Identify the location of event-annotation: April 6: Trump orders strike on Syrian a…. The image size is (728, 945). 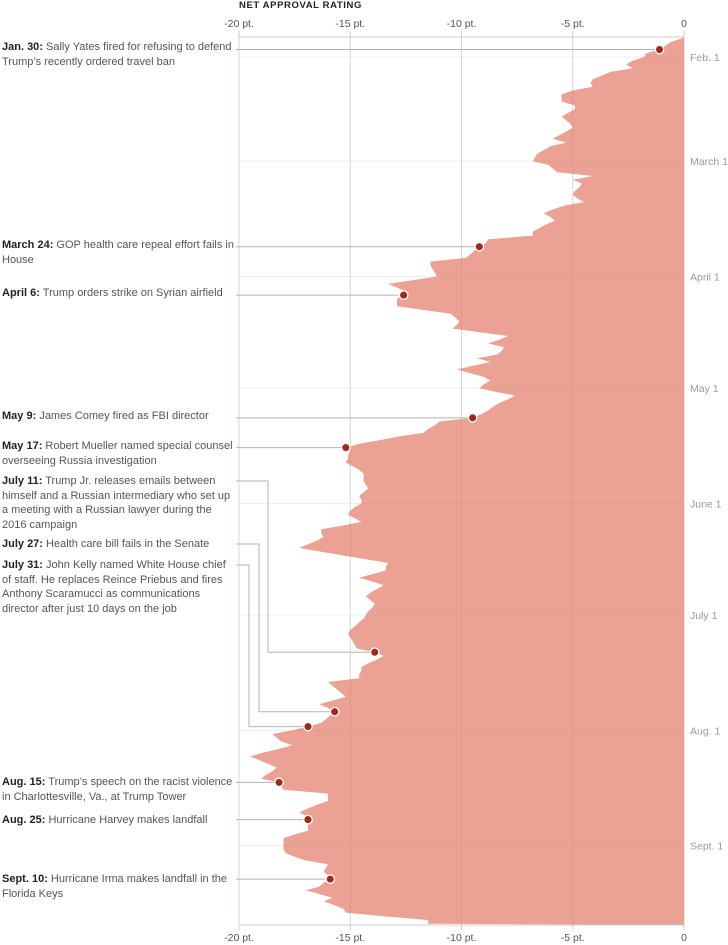
(119, 293).